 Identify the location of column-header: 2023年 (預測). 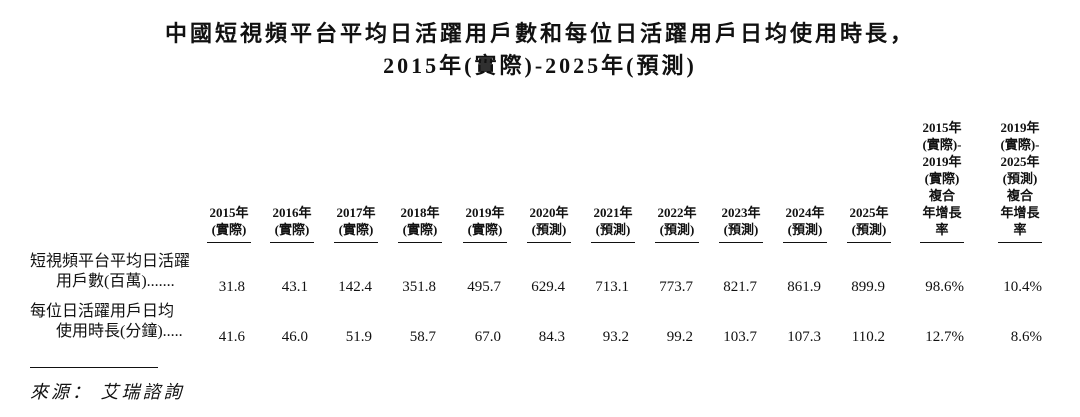
(741, 223).